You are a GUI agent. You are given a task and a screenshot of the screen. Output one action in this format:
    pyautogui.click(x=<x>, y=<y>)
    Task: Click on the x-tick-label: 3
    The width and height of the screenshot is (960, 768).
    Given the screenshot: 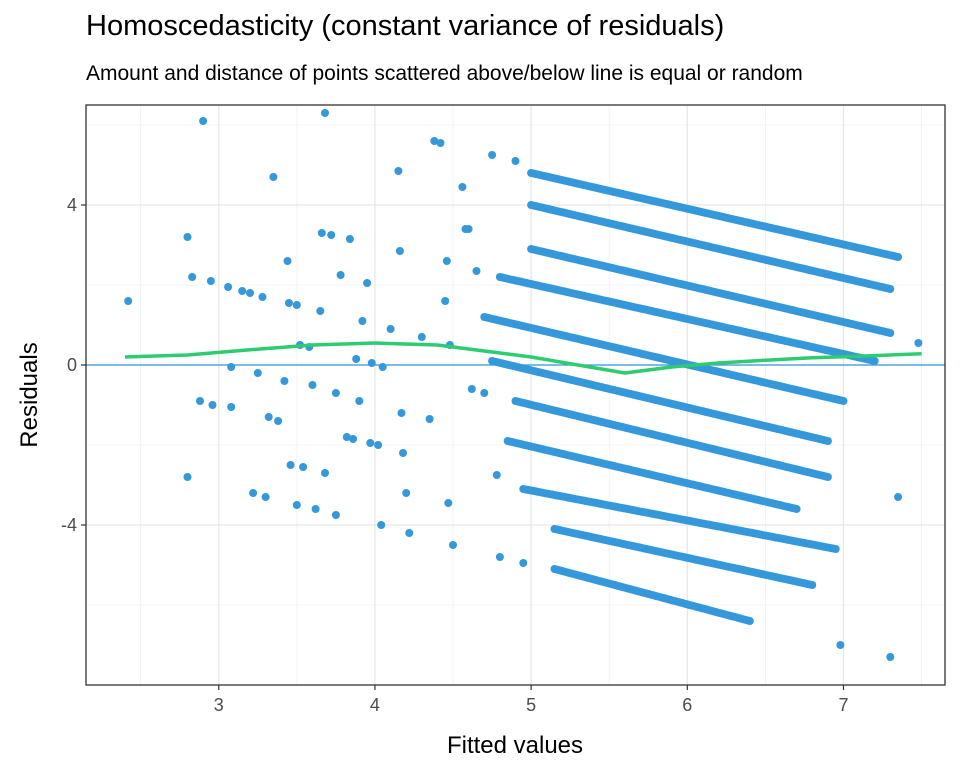 What is the action you would take?
    pyautogui.click(x=219, y=705)
    